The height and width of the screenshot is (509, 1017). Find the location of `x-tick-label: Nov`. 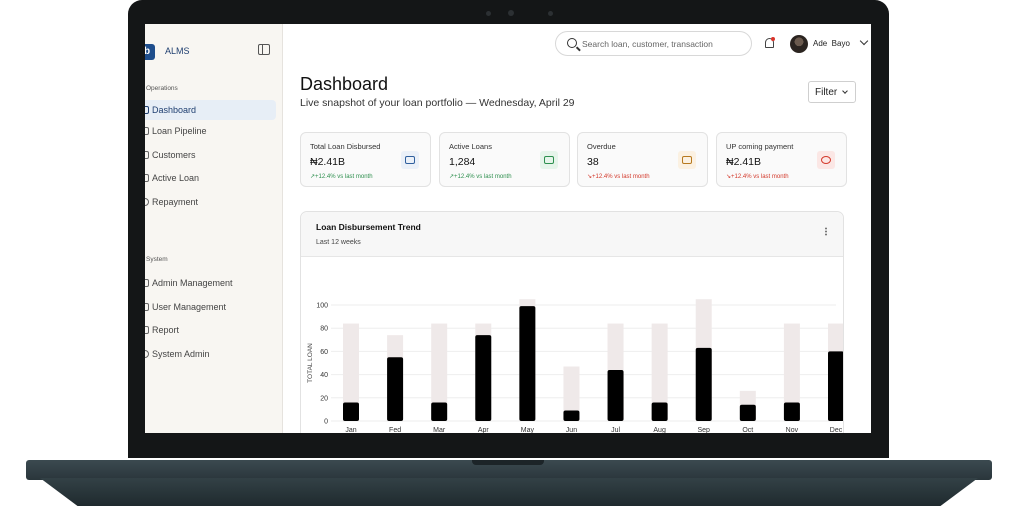

x-tick-label: Nov is located at coordinates (792, 430).